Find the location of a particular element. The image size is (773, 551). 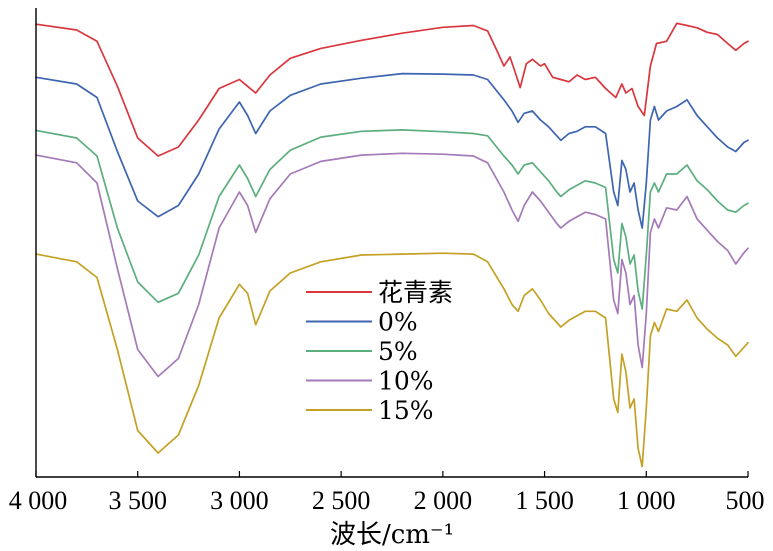

x-tick-label: 1 000 is located at coordinates (646, 500).